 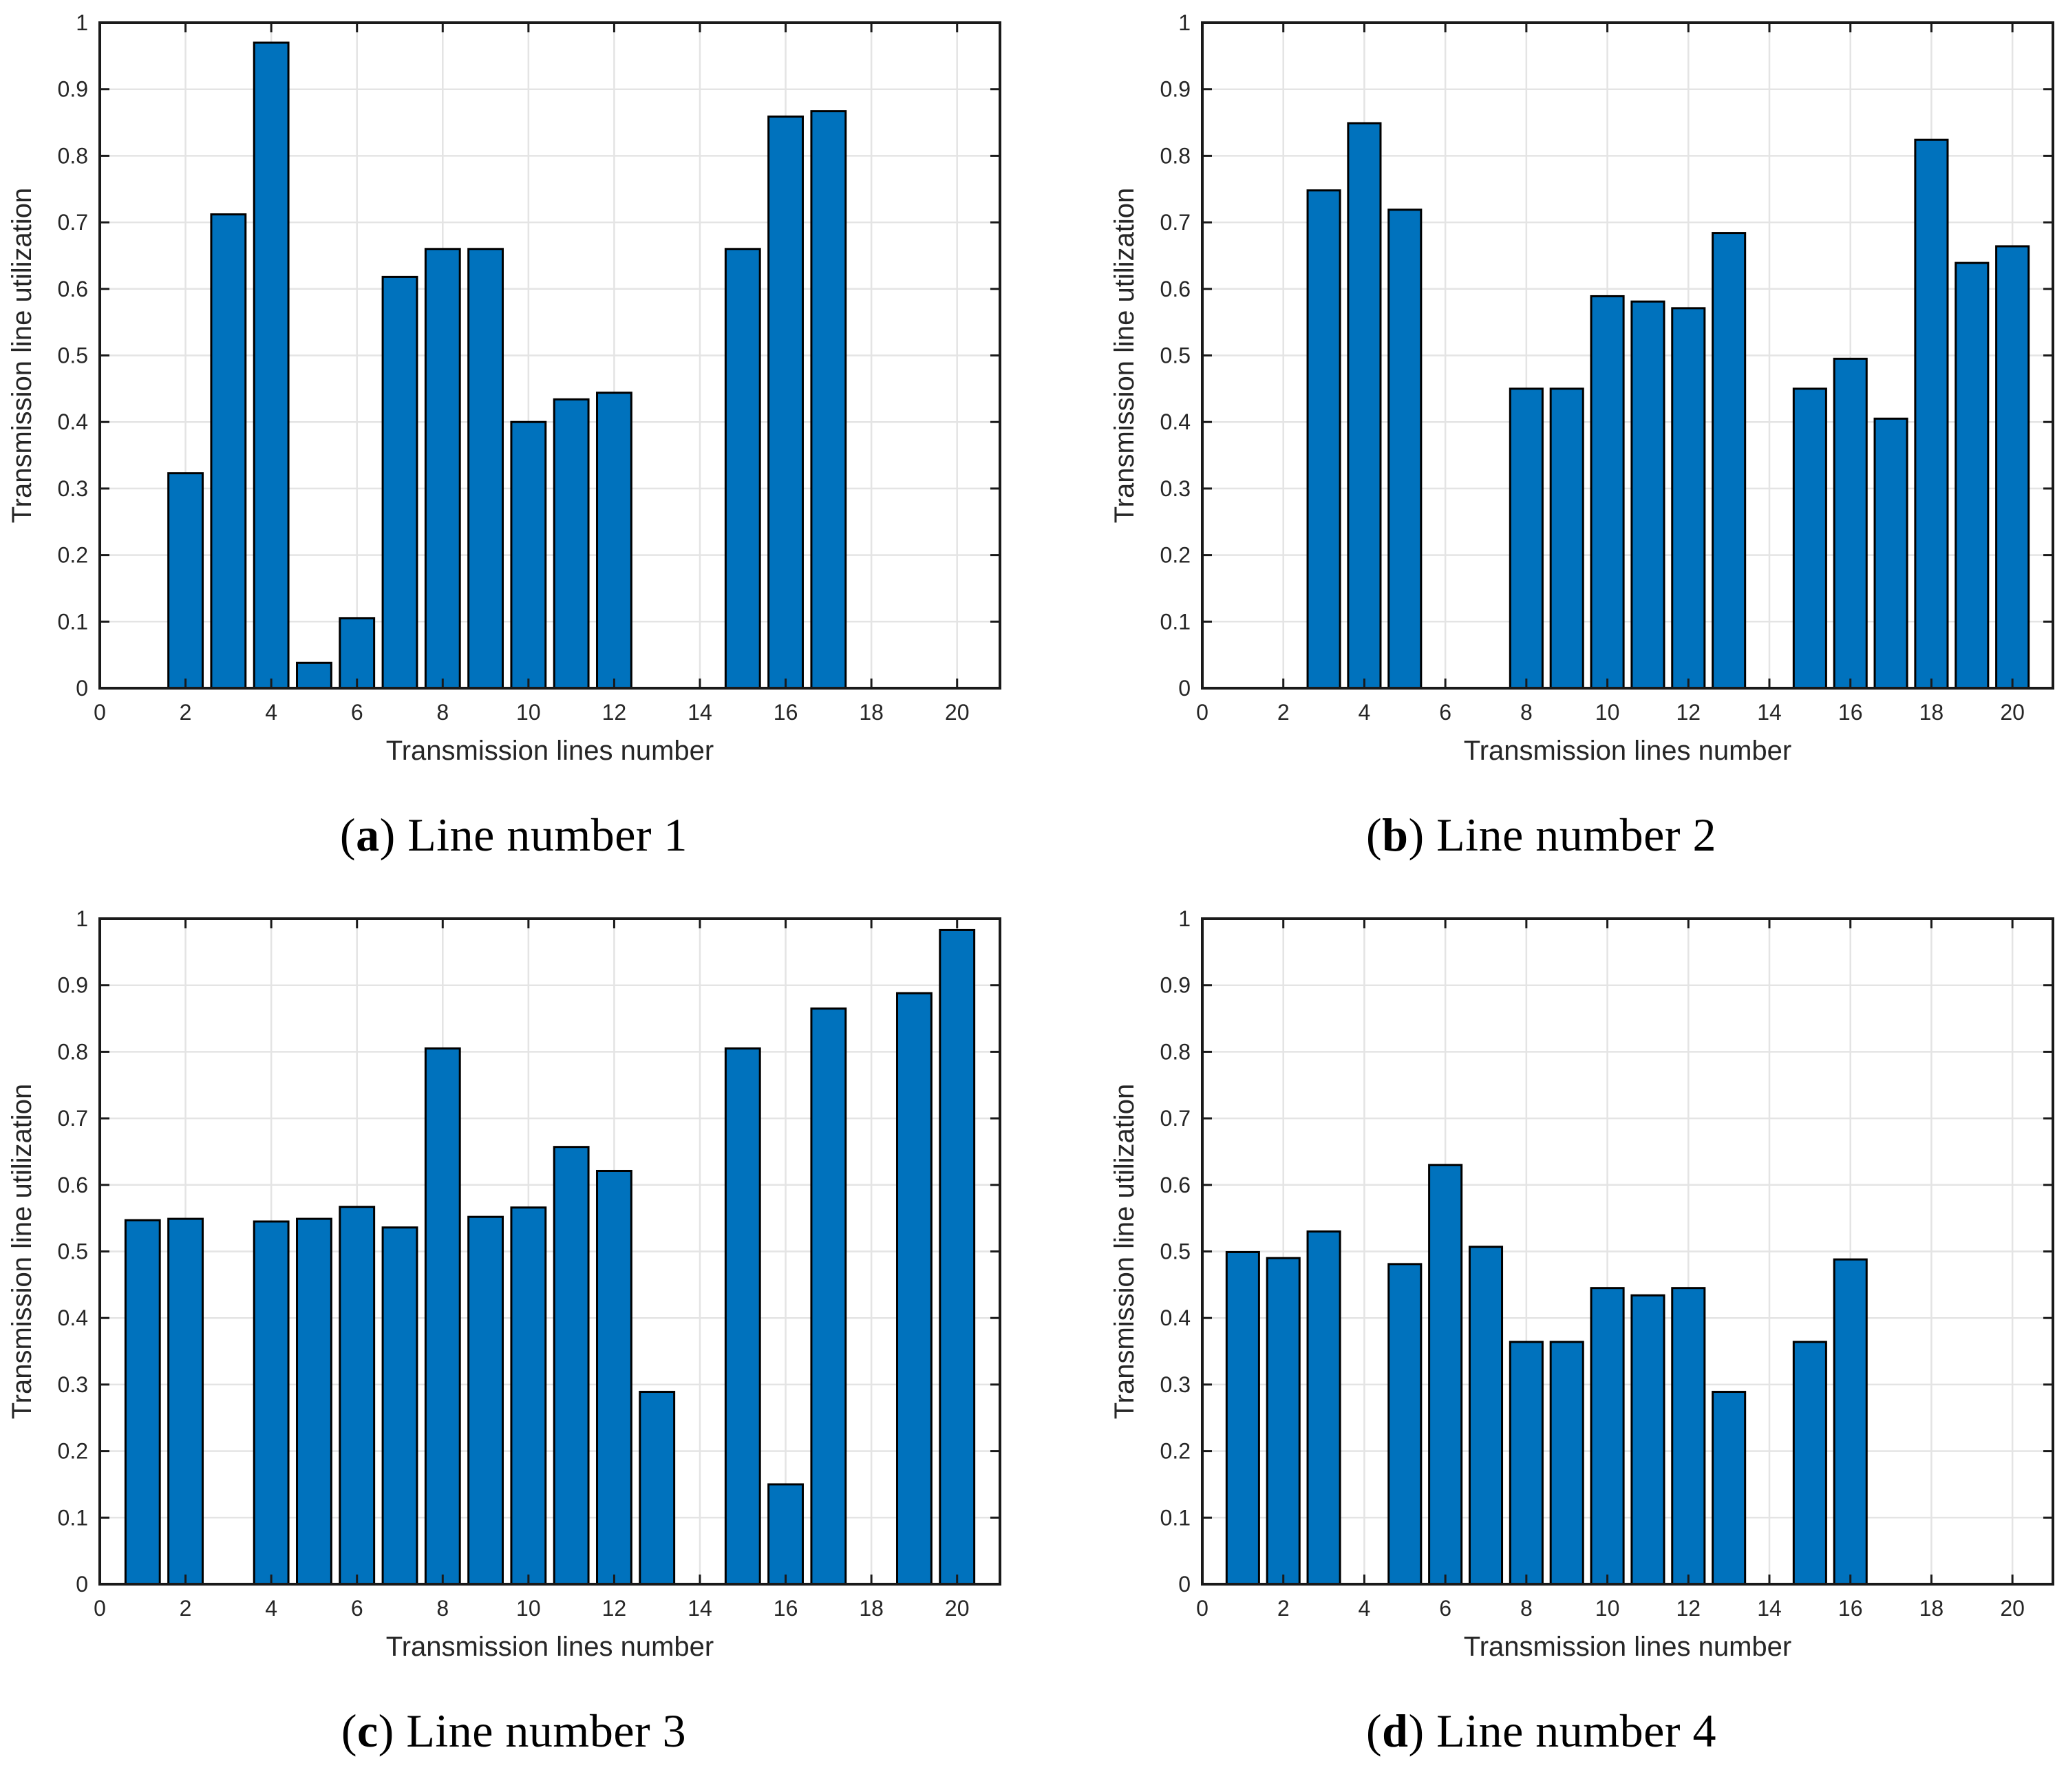 I want to click on caption-c-letter: c, so click(x=367, y=1731).